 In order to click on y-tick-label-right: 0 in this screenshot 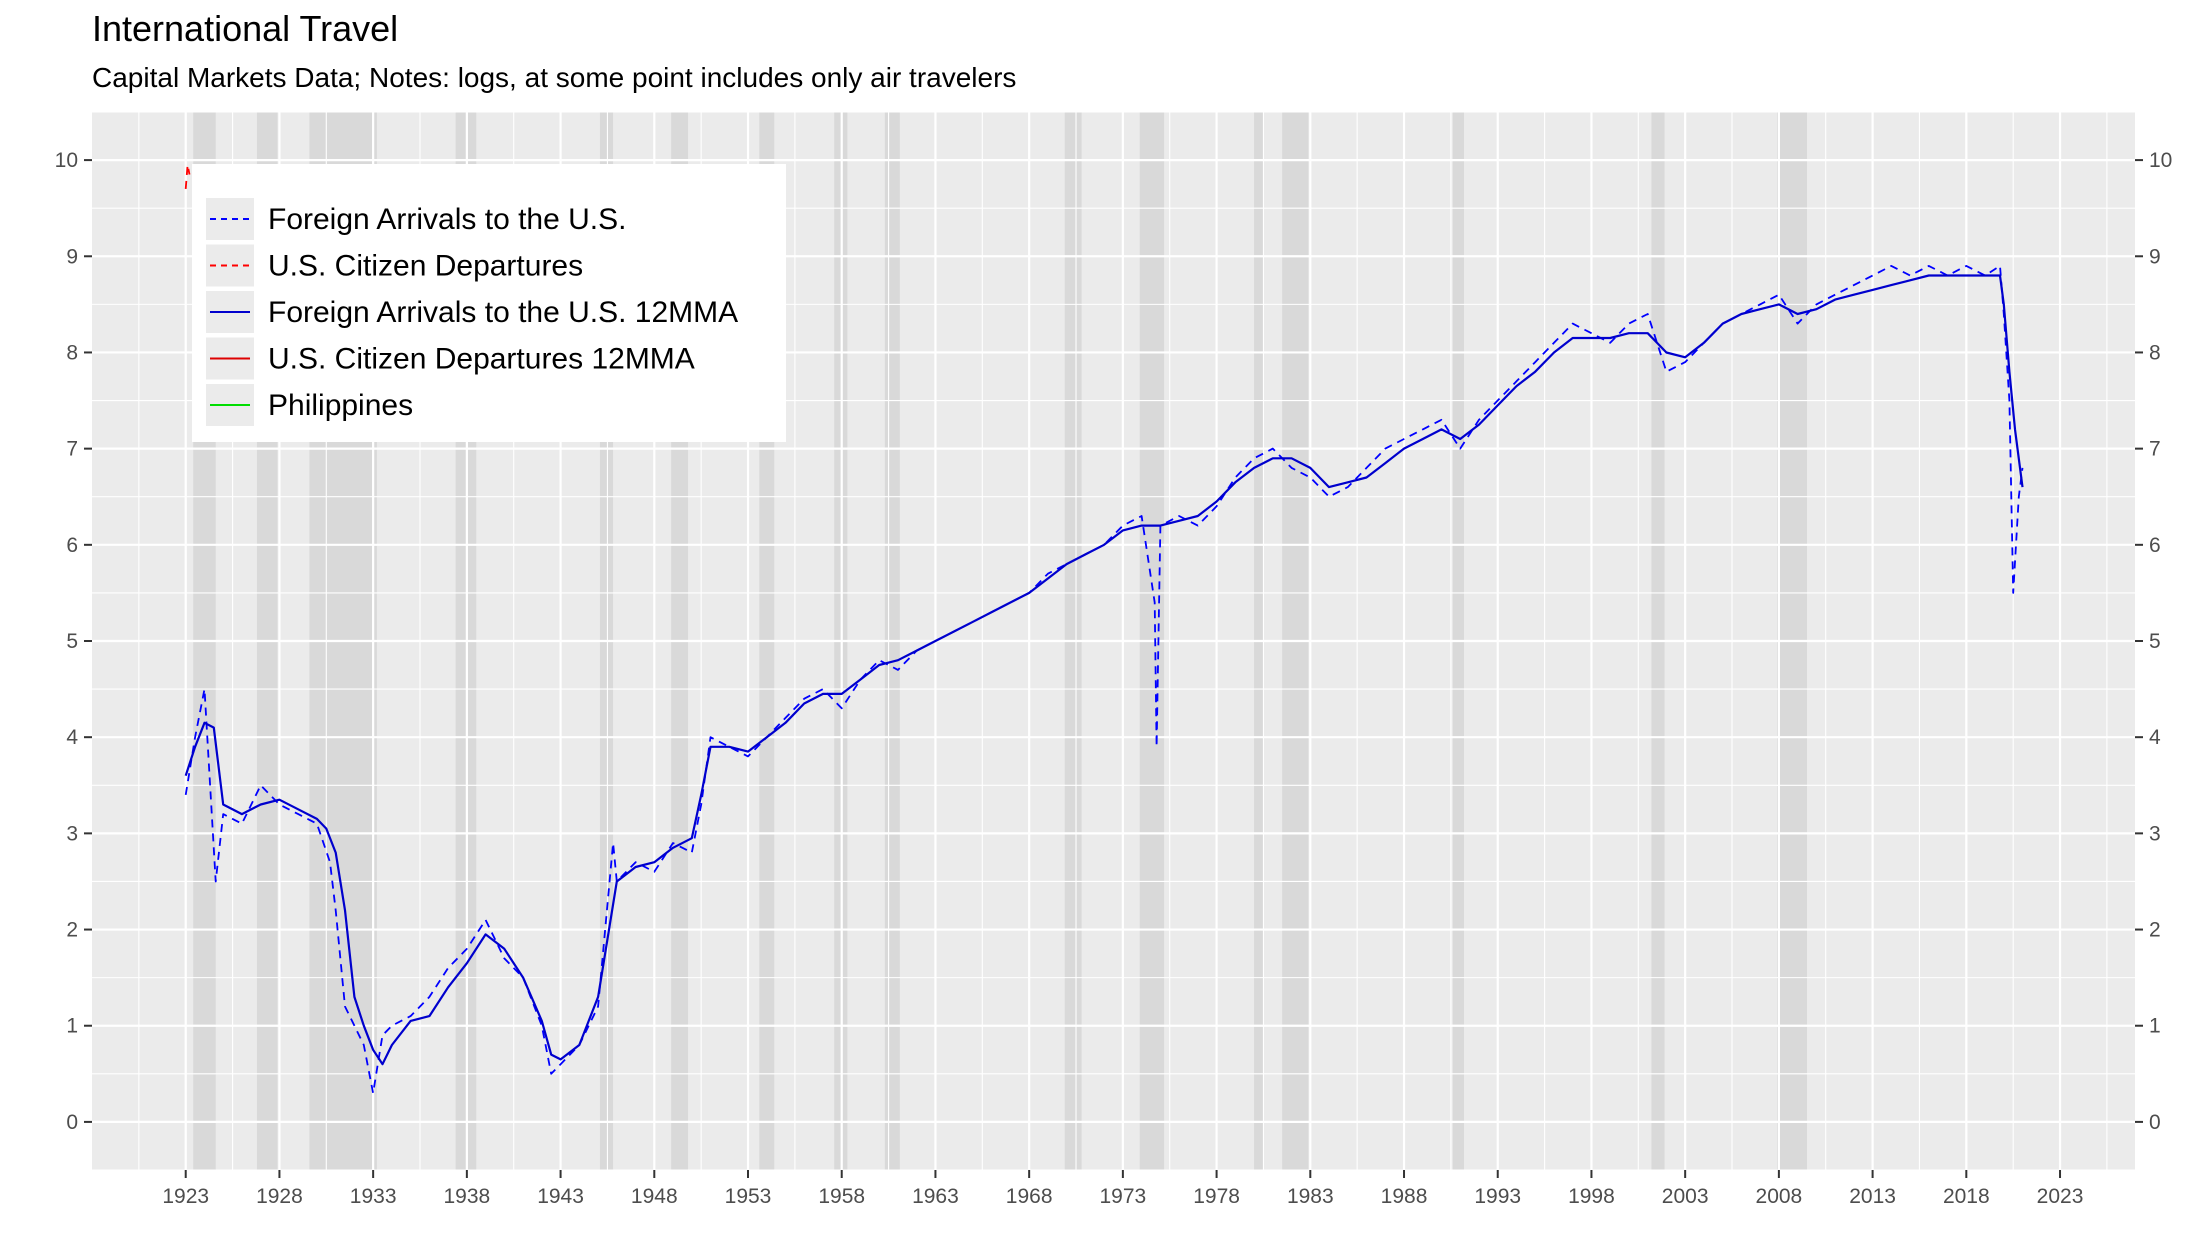, I will do `click(2155, 1122)`.